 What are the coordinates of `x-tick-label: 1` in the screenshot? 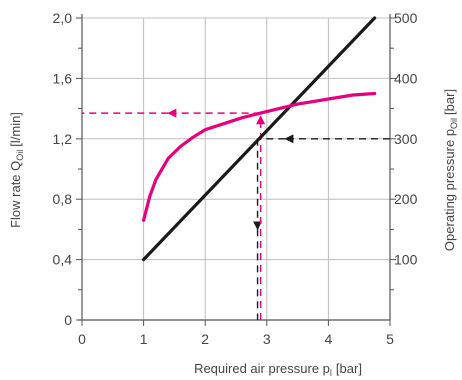 It's located at (144, 339).